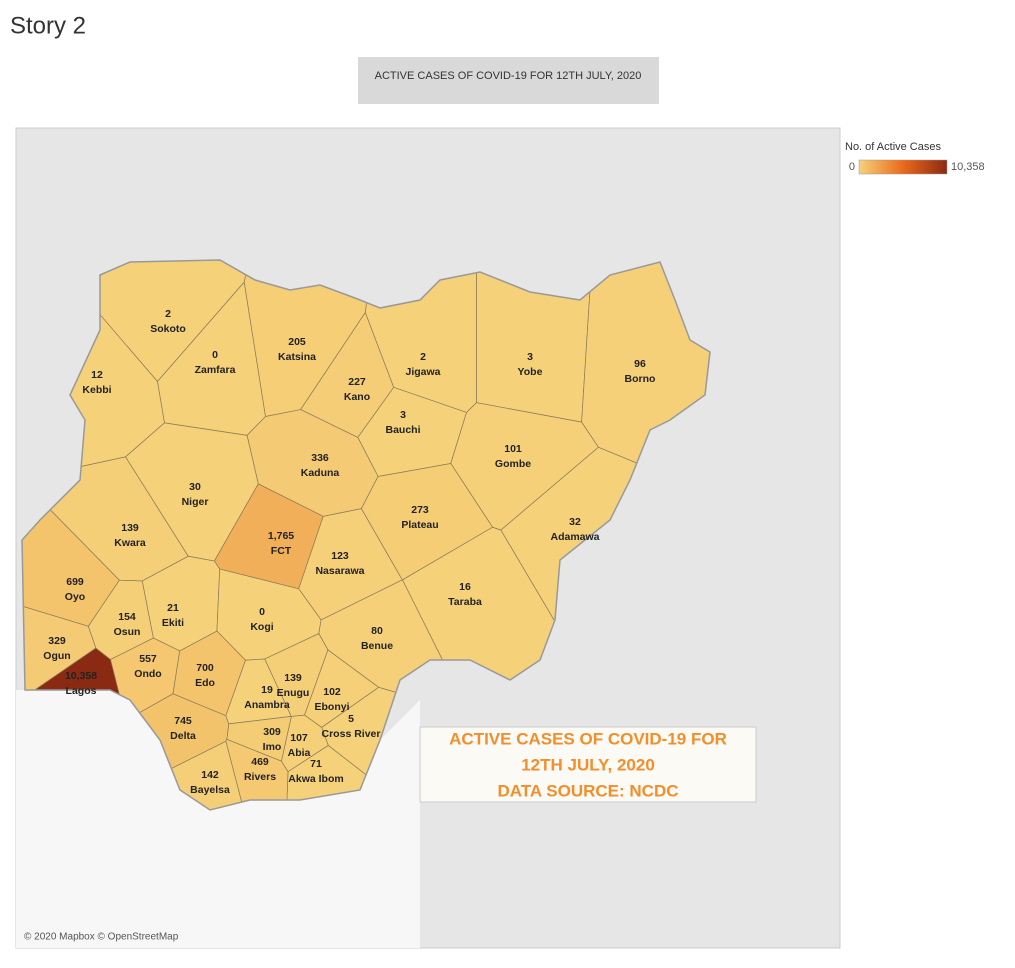  What do you see at coordinates (267, 690) in the screenshot?
I see `state-value: 19` at bounding box center [267, 690].